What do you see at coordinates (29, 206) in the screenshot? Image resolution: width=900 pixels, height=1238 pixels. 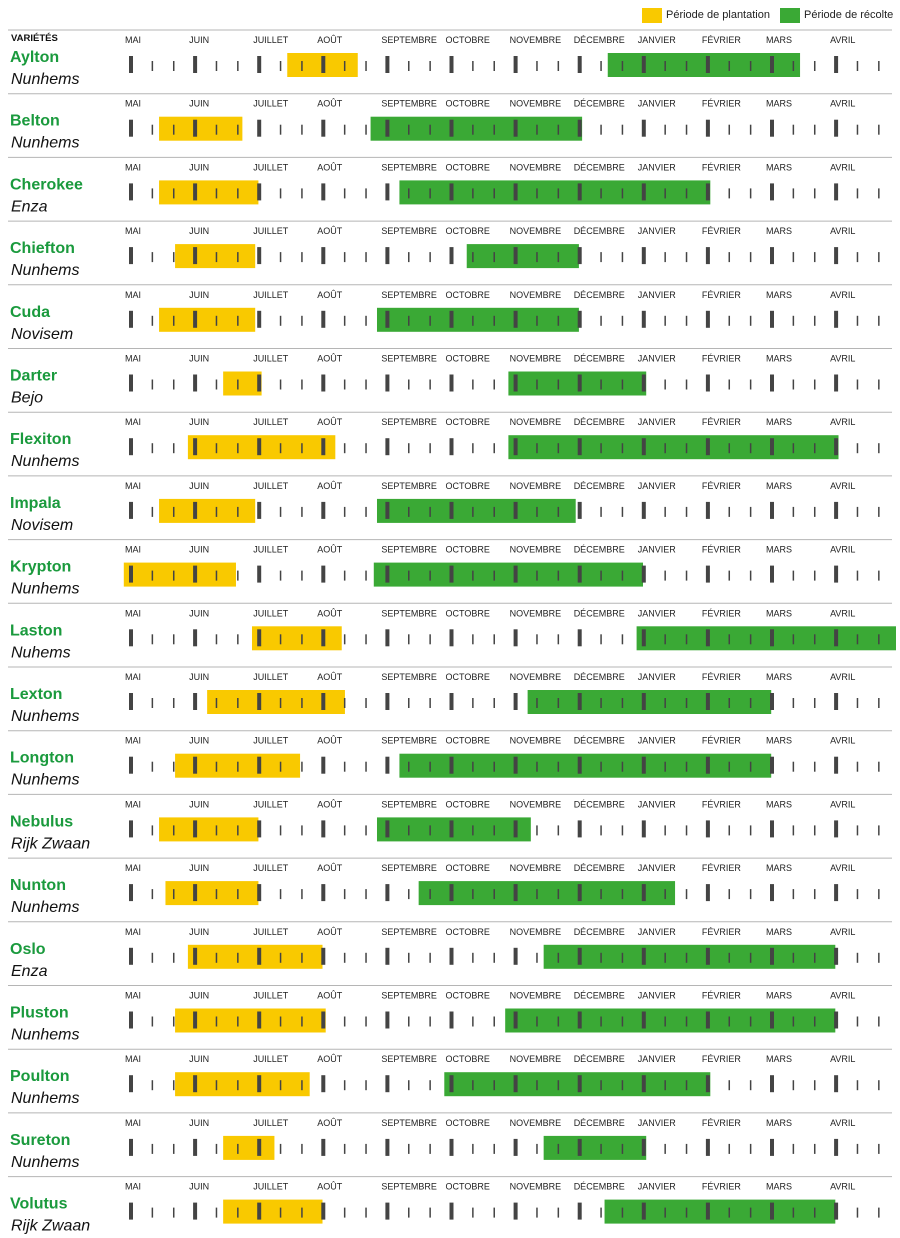 I see `variety-breeder: Enza` at bounding box center [29, 206].